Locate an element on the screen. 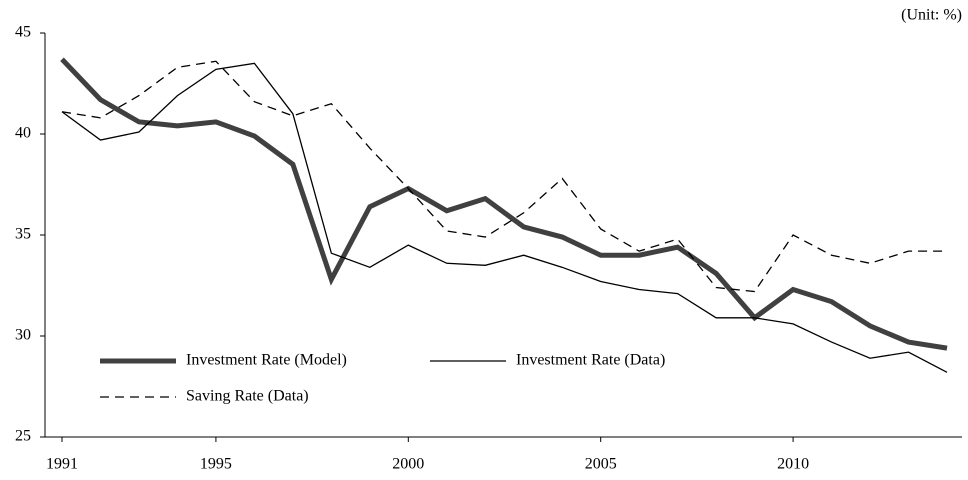 This screenshot has width=968, height=480. x-tick-label: 2010 is located at coordinates (793, 464).